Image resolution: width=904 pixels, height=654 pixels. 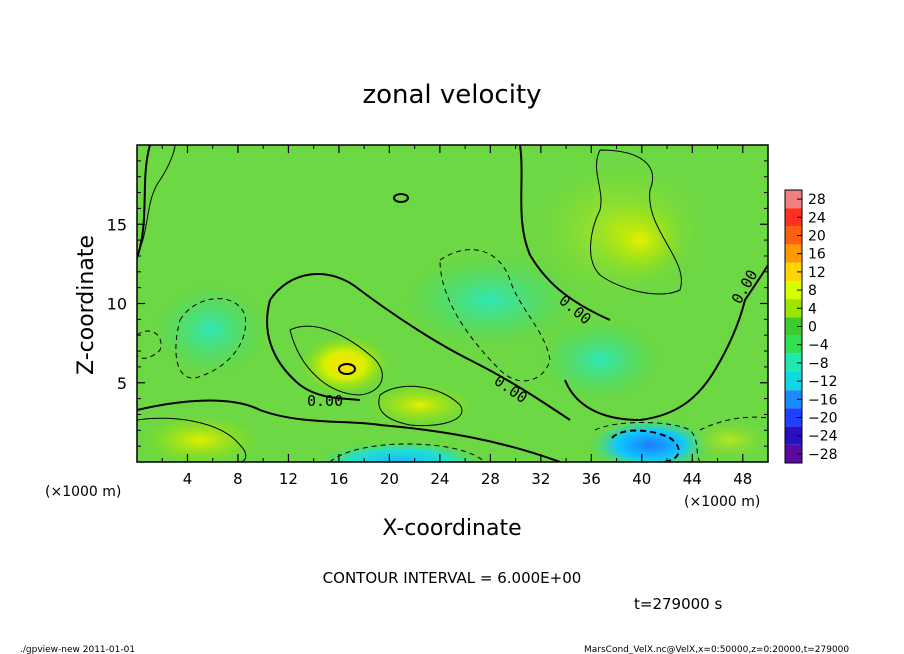 What do you see at coordinates (818, 346) in the screenshot?
I see `colorbar-label: −4` at bounding box center [818, 346].